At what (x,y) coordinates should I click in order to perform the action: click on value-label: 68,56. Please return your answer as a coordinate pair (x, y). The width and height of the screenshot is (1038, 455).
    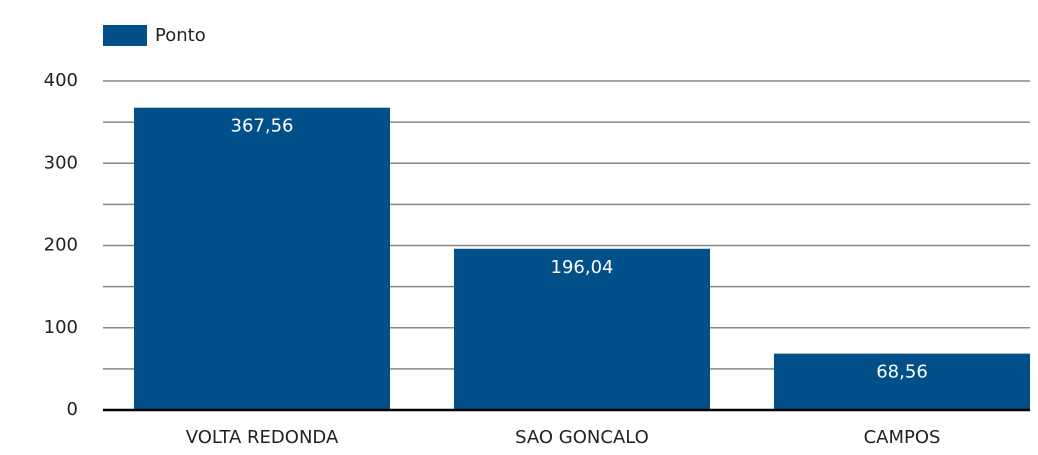
    Looking at the image, I should click on (902, 372).